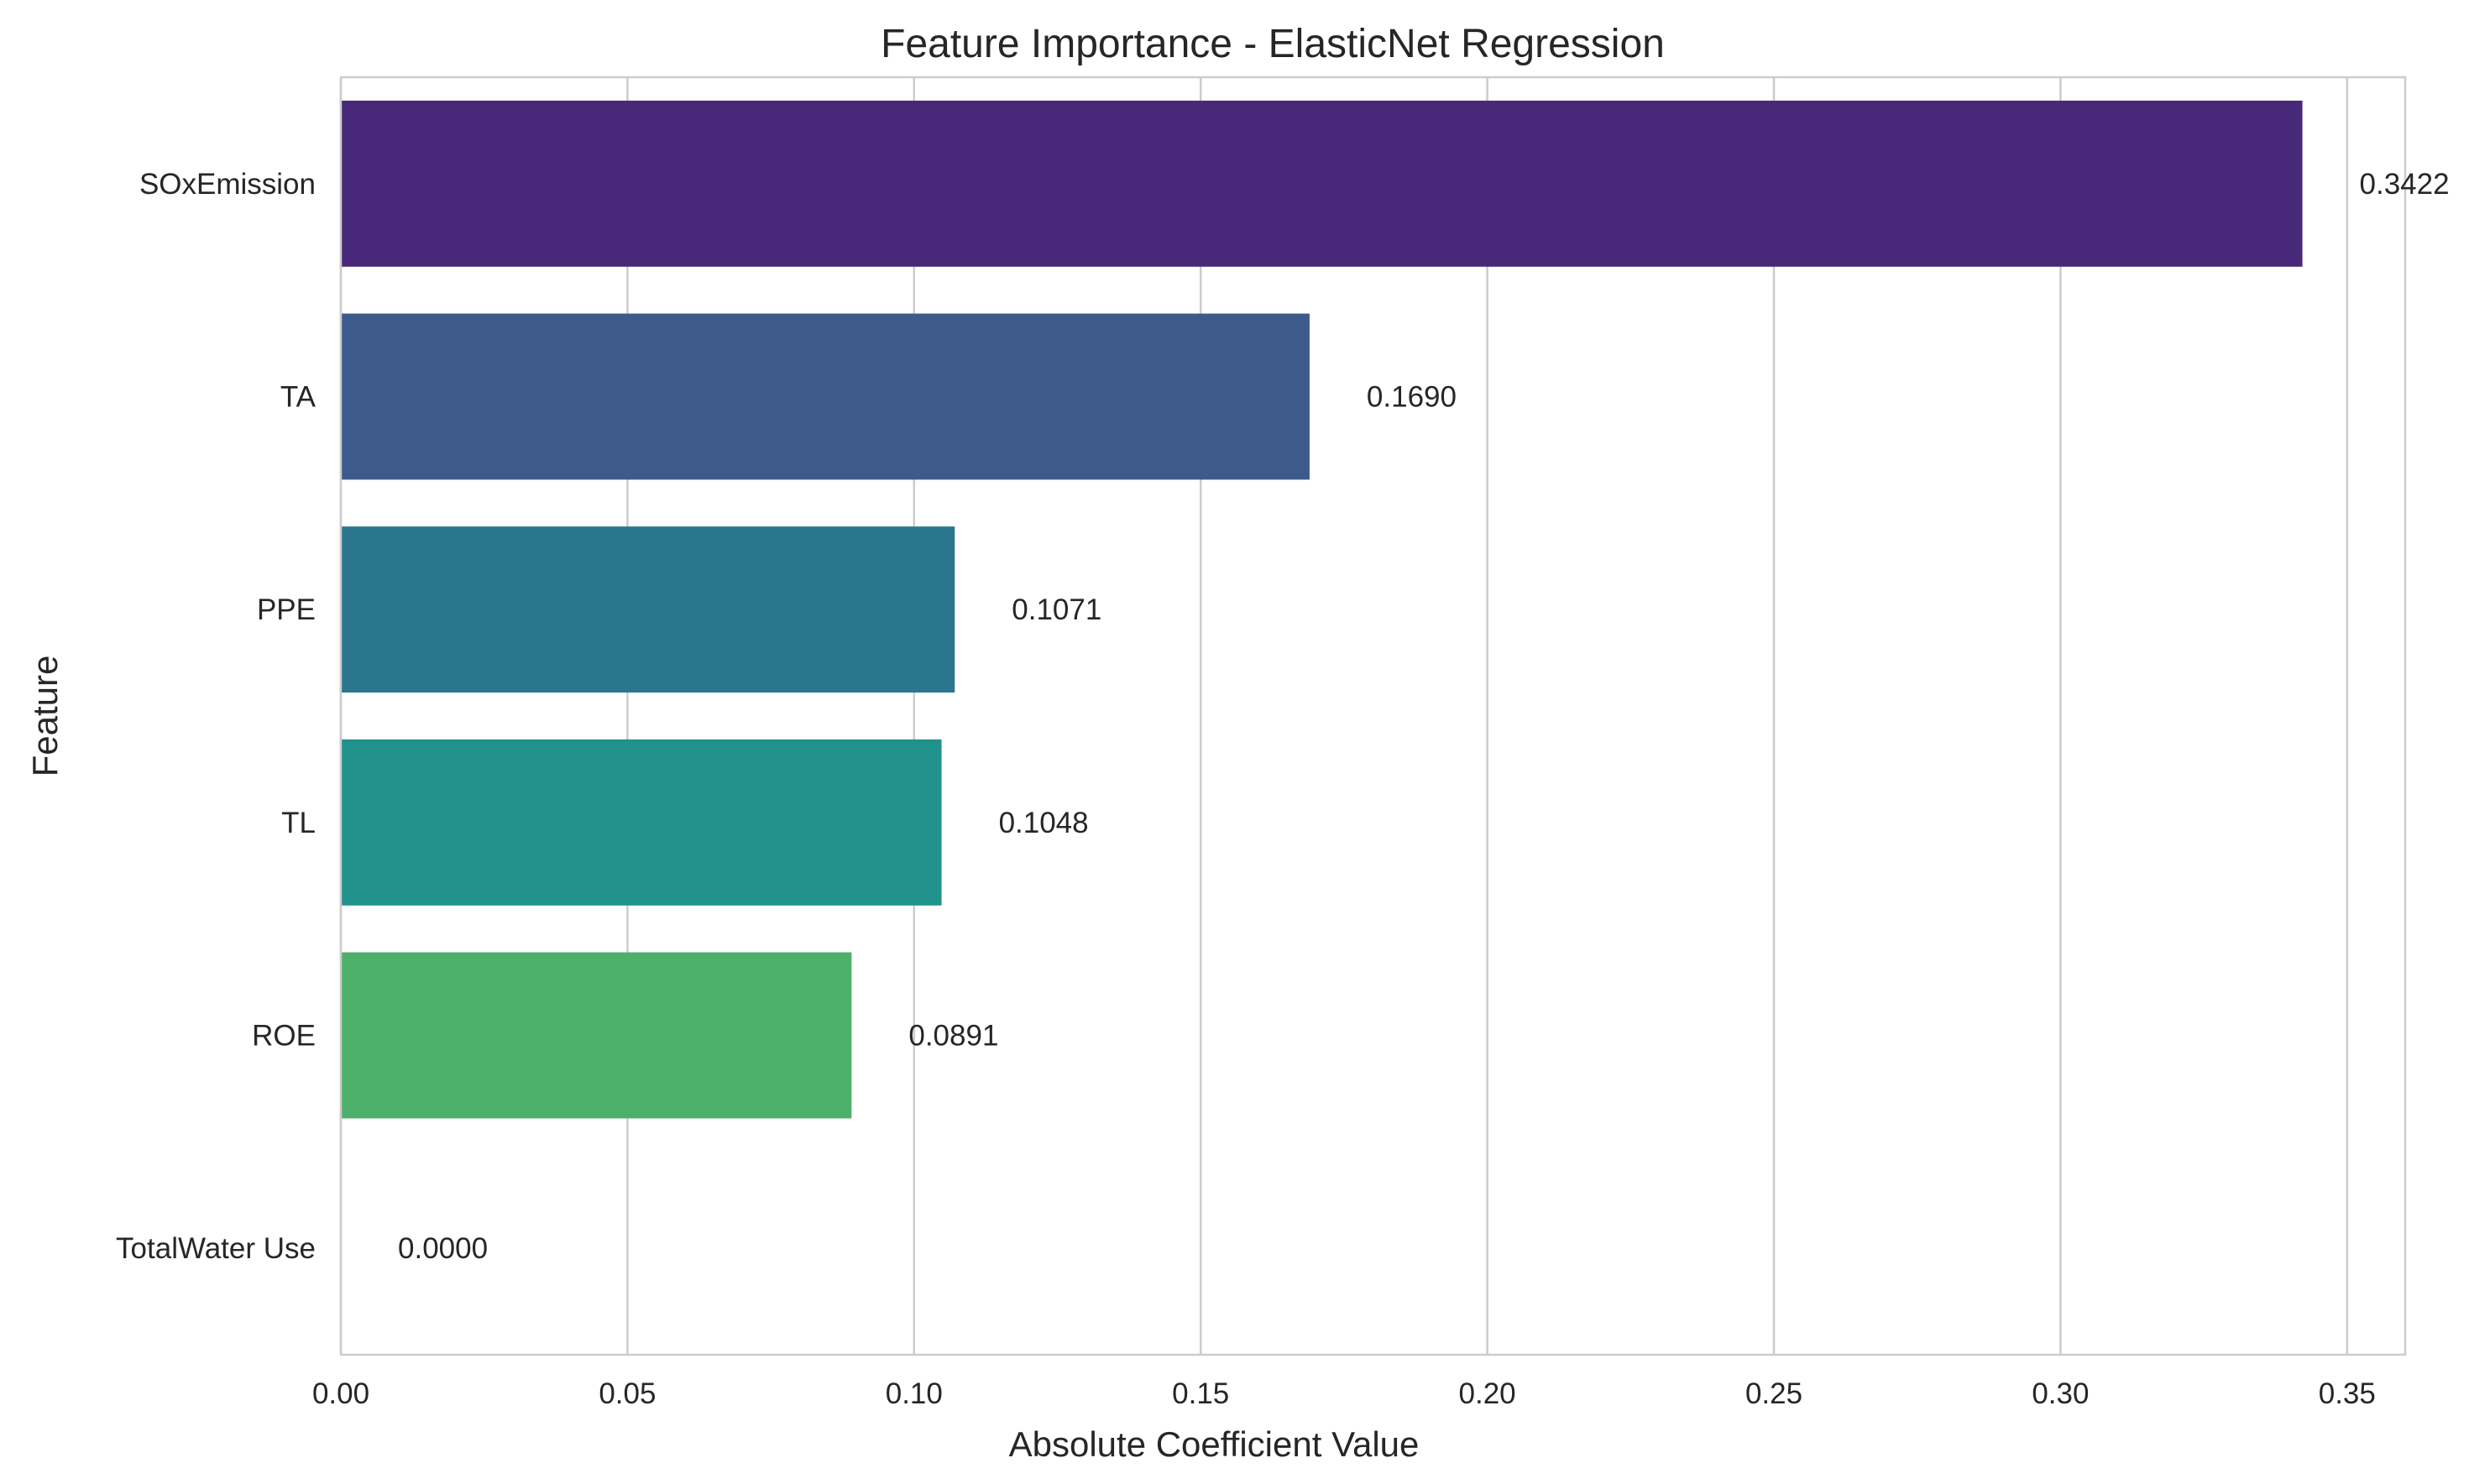  What do you see at coordinates (953, 1036) in the screenshot?
I see `value-label: 0.0891` at bounding box center [953, 1036].